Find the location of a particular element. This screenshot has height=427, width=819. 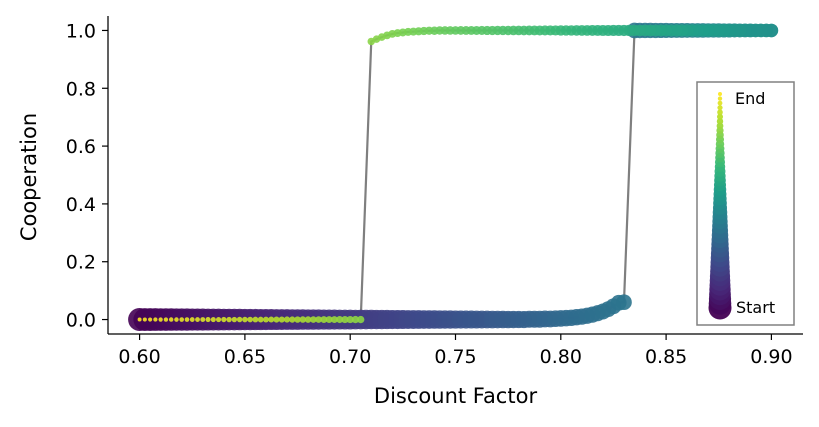

x-tick-label: 0.65 is located at coordinates (245, 357).